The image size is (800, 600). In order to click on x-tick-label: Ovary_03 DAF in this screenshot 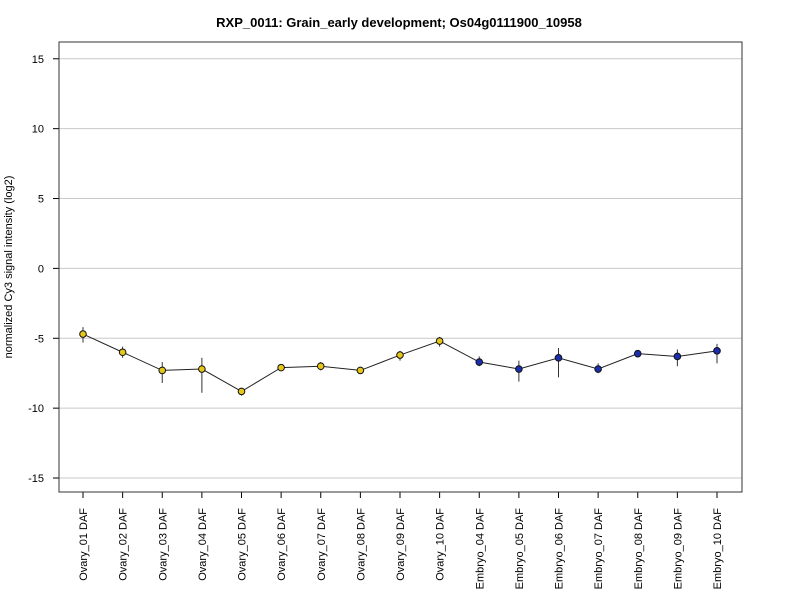, I will do `click(163, 544)`.